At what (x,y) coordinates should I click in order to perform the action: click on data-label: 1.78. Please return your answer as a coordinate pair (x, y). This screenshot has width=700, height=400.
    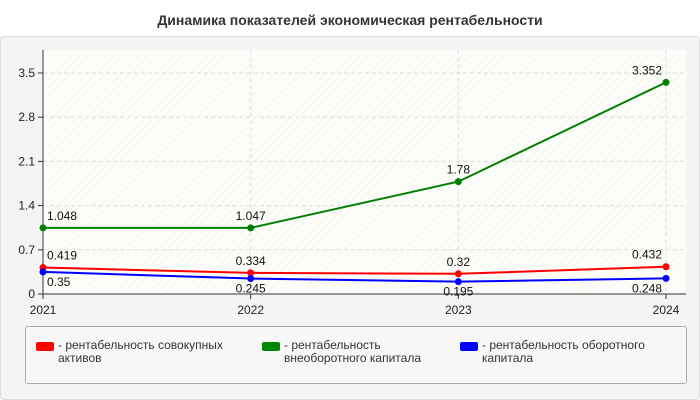
    Looking at the image, I should click on (459, 170).